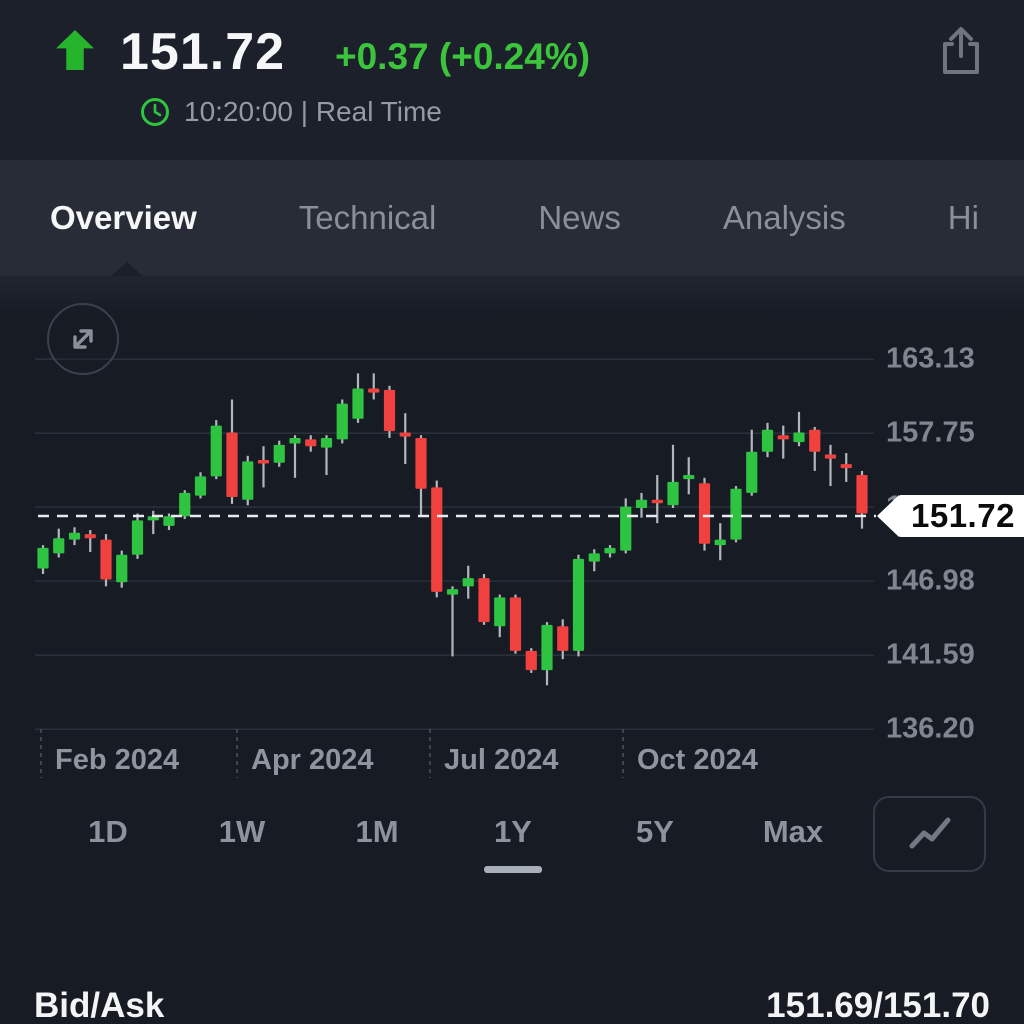 Image resolution: width=1024 pixels, height=1024 pixels. Describe the element at coordinates (878, 1005) in the screenshot. I see `bid-ask-value: 151.69/151.70` at that location.